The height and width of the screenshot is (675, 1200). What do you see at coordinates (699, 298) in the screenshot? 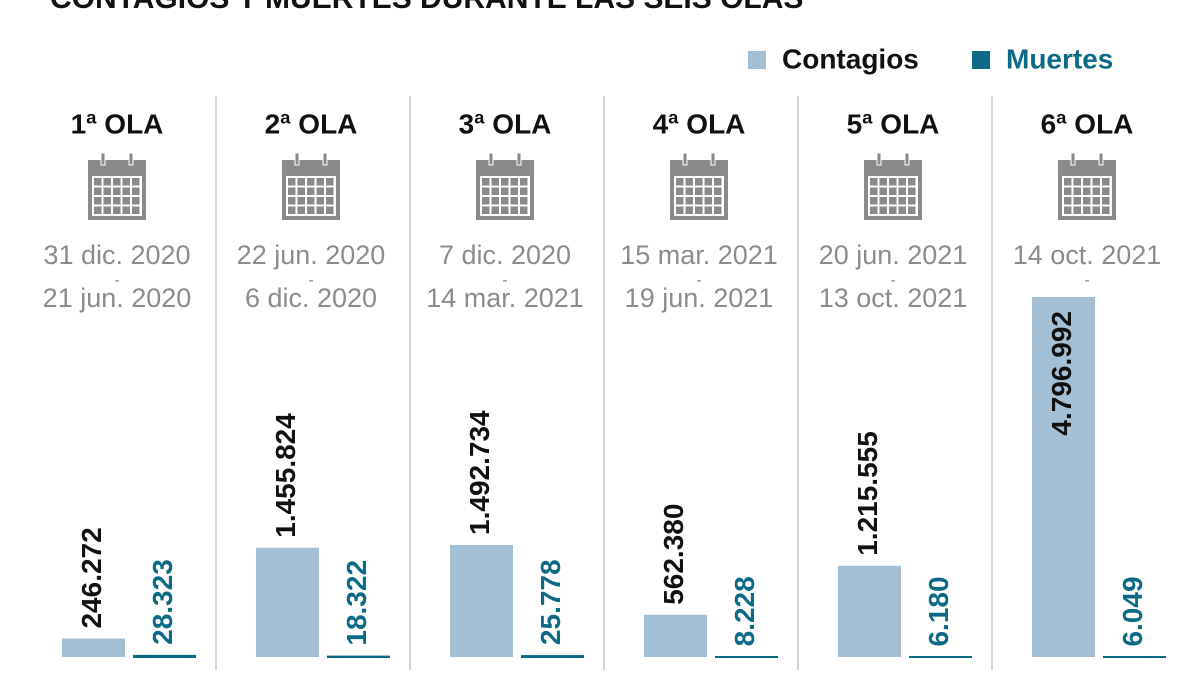
I see `date-end: 19 jun. 2021` at bounding box center [699, 298].